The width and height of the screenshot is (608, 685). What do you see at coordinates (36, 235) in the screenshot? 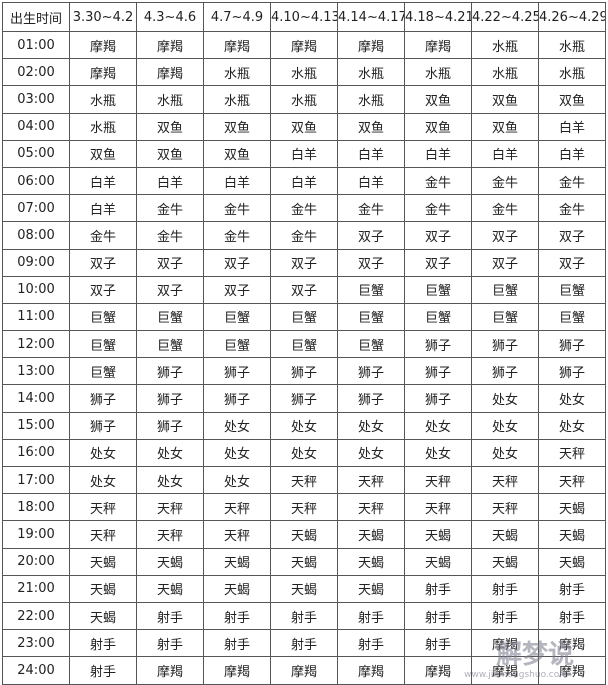
I see `time-cell: 08:00` at bounding box center [36, 235].